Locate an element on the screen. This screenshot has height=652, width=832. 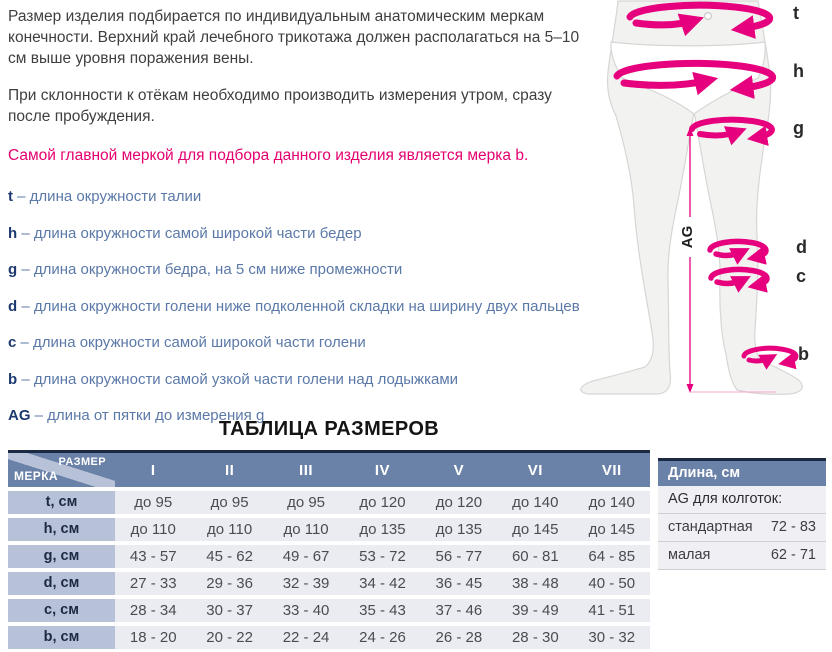
size-cell: до 95 is located at coordinates (306, 502).